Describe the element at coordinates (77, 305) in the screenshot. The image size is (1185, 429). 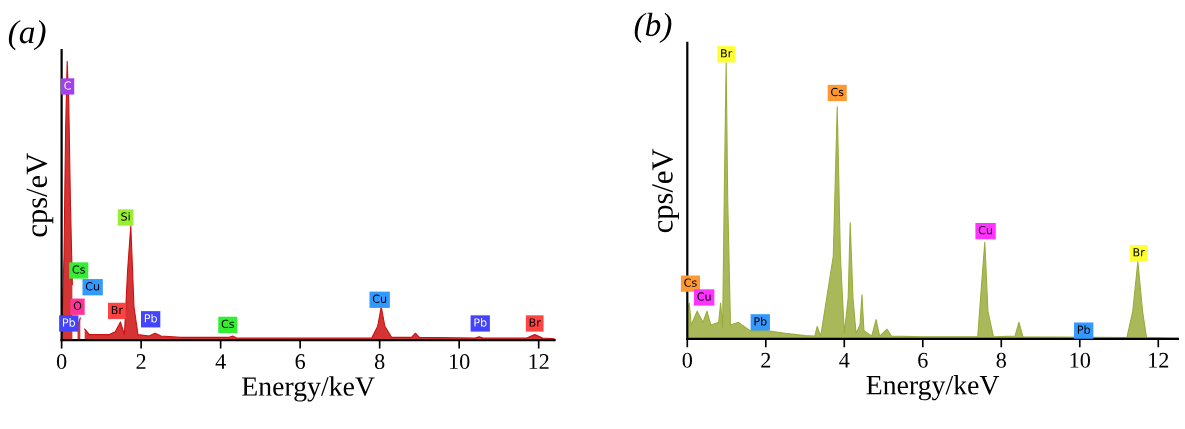
I see `annotation: O` at that location.